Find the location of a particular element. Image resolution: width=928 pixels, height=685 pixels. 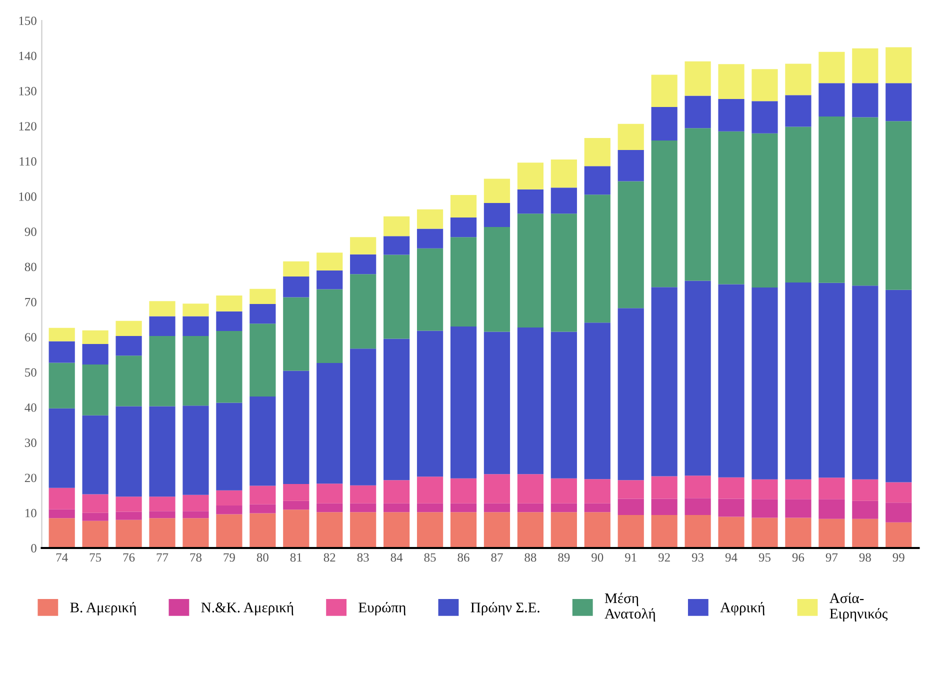

y-tick-label: 50 is located at coordinates (30, 372).